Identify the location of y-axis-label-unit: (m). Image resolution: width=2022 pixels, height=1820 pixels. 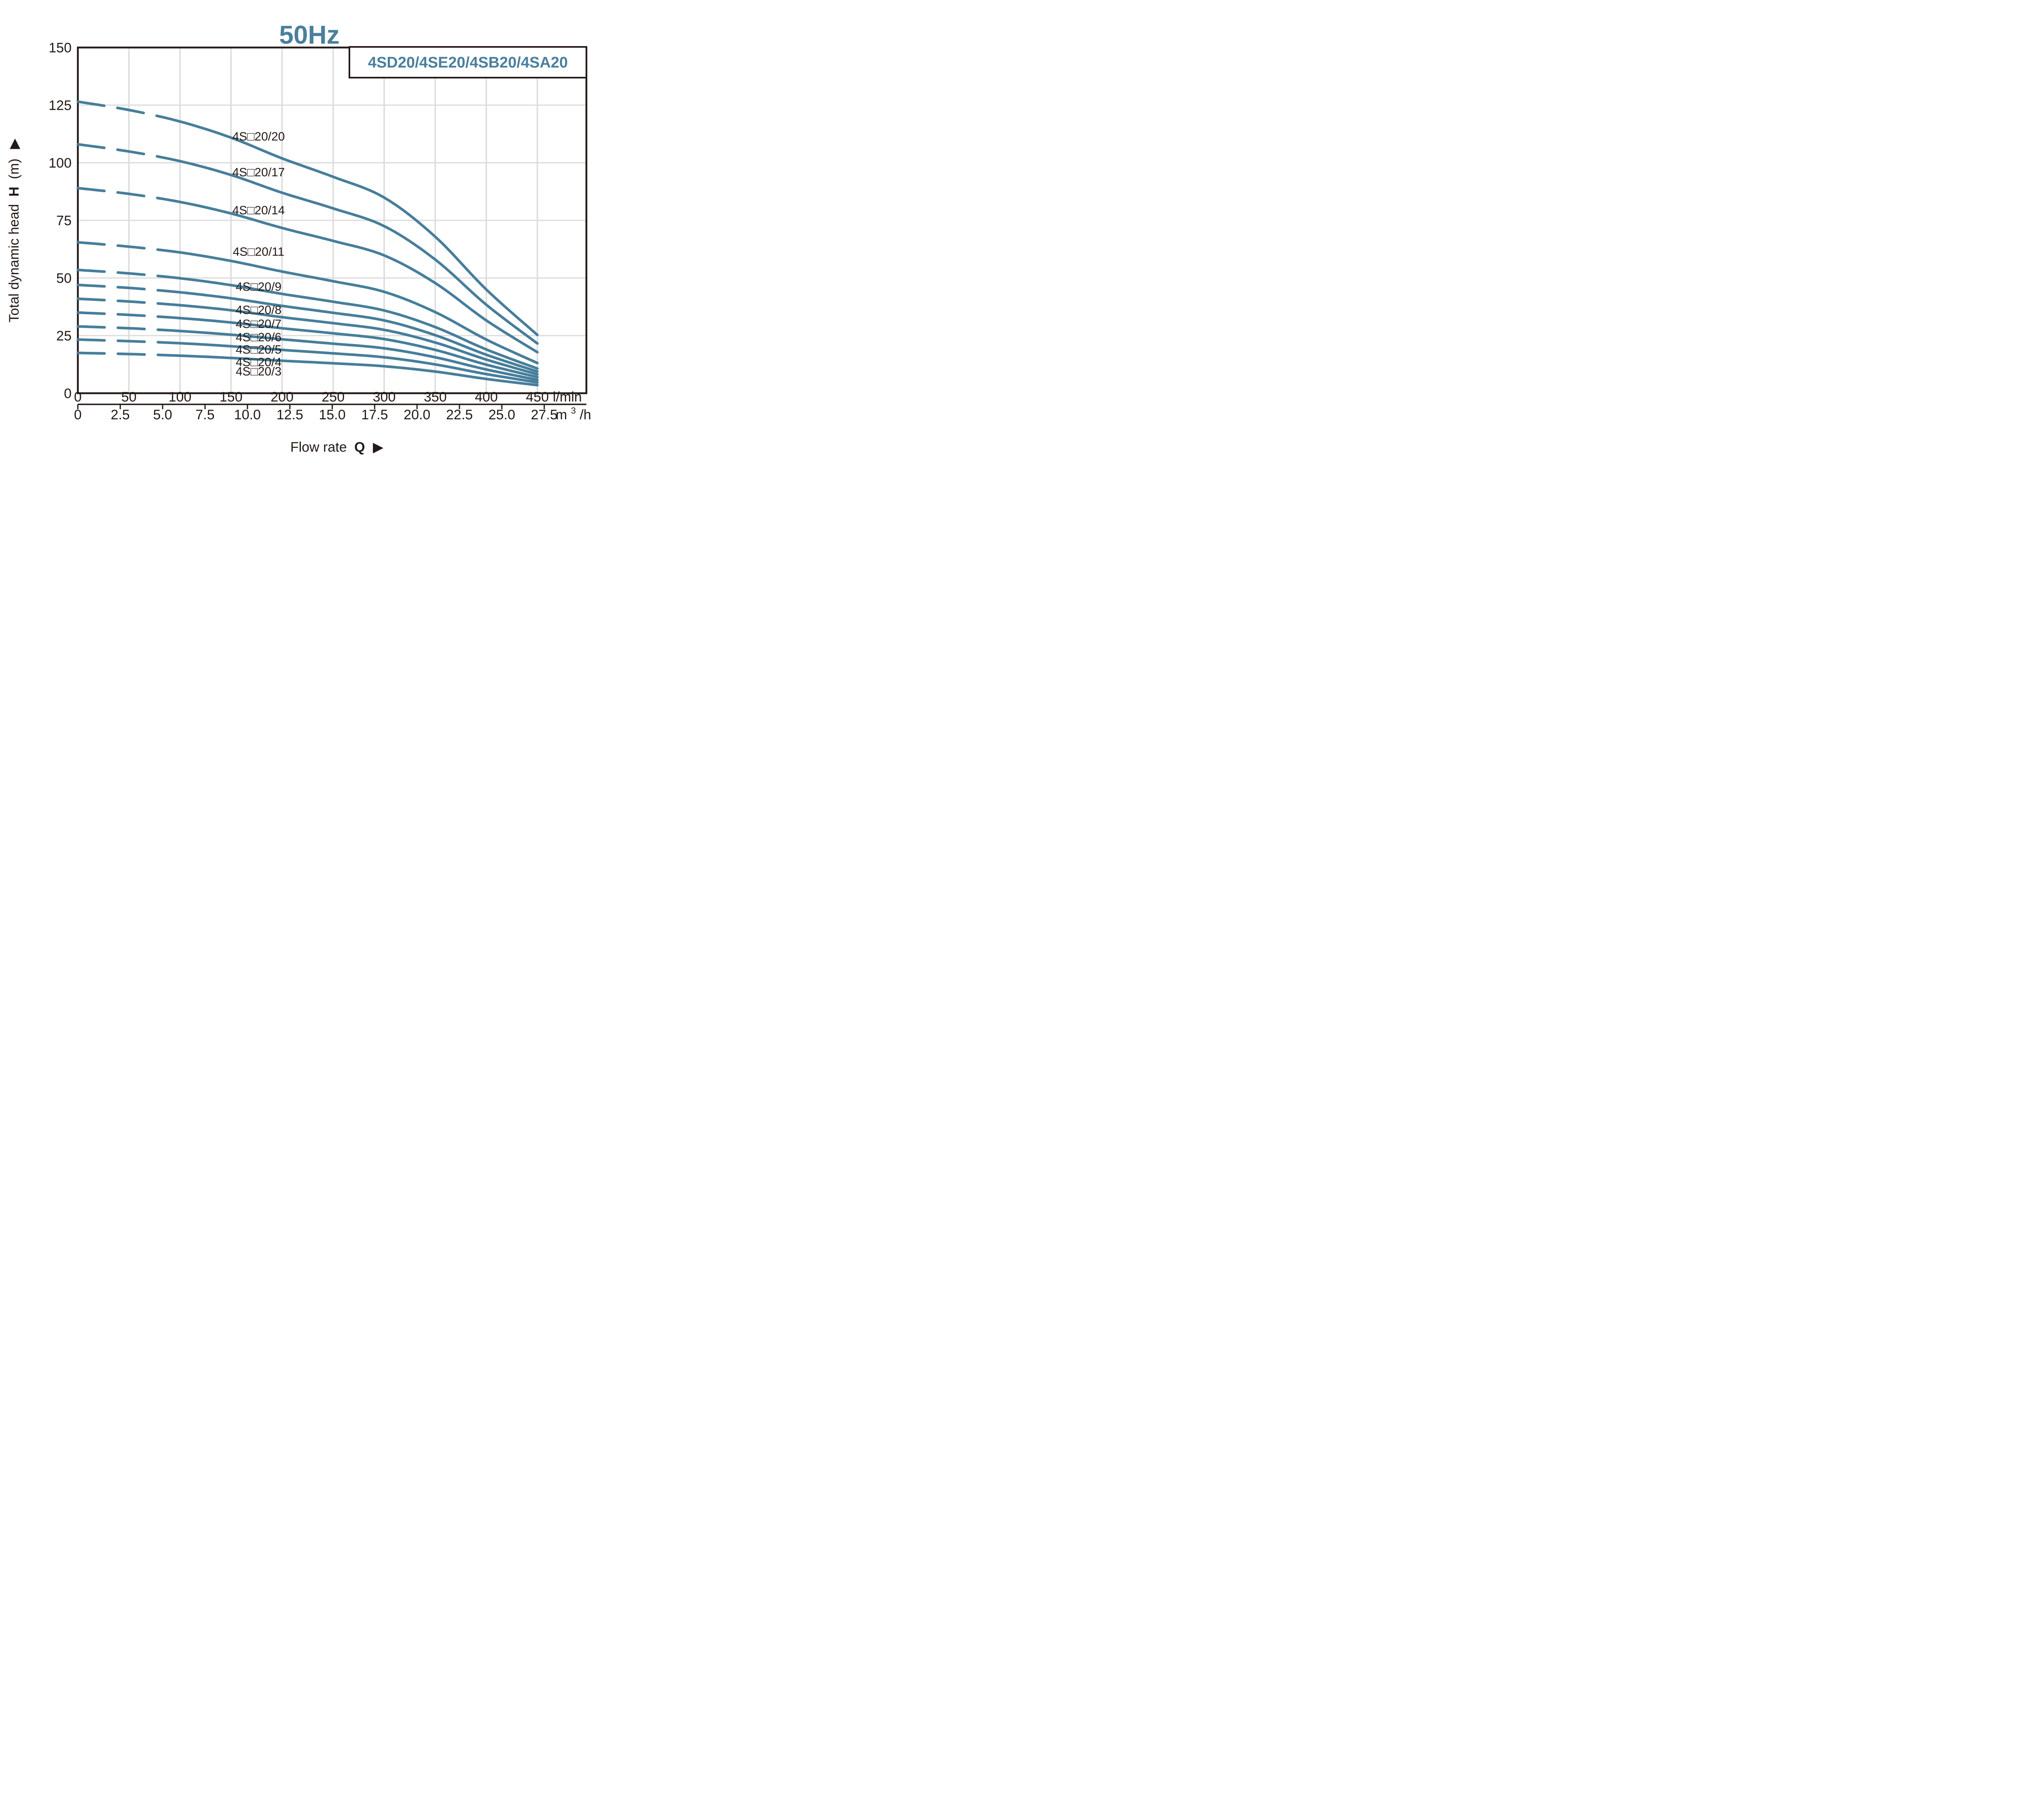
(14, 169).